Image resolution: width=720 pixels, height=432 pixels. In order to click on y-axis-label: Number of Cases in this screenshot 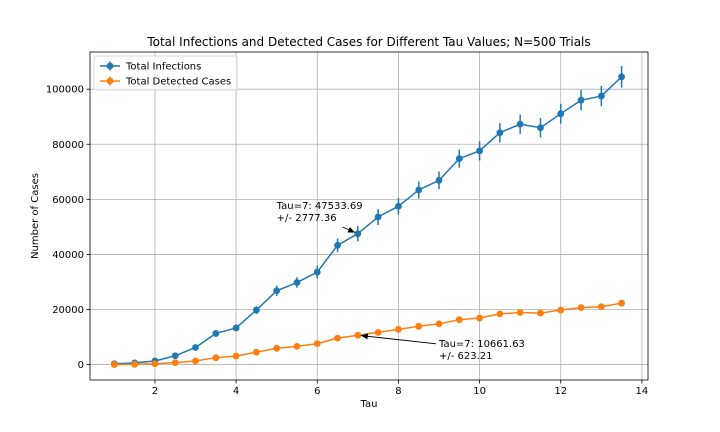, I will do `click(35, 216)`.